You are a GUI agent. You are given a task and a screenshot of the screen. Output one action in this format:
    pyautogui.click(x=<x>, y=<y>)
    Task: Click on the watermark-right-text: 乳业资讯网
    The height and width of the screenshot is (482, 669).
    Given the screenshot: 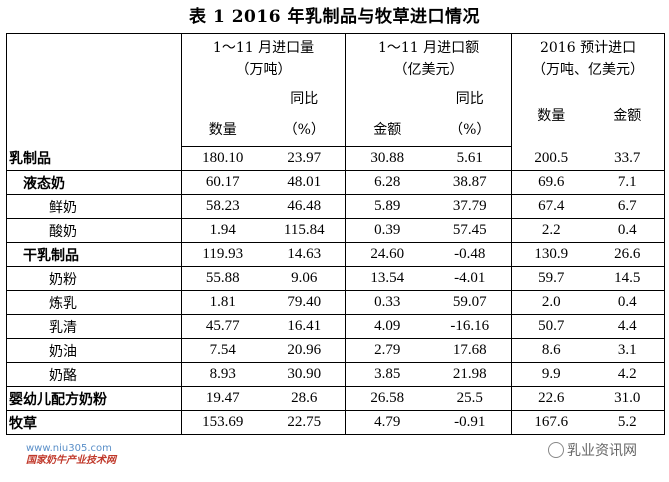 What is the action you would take?
    pyautogui.click(x=602, y=451)
    